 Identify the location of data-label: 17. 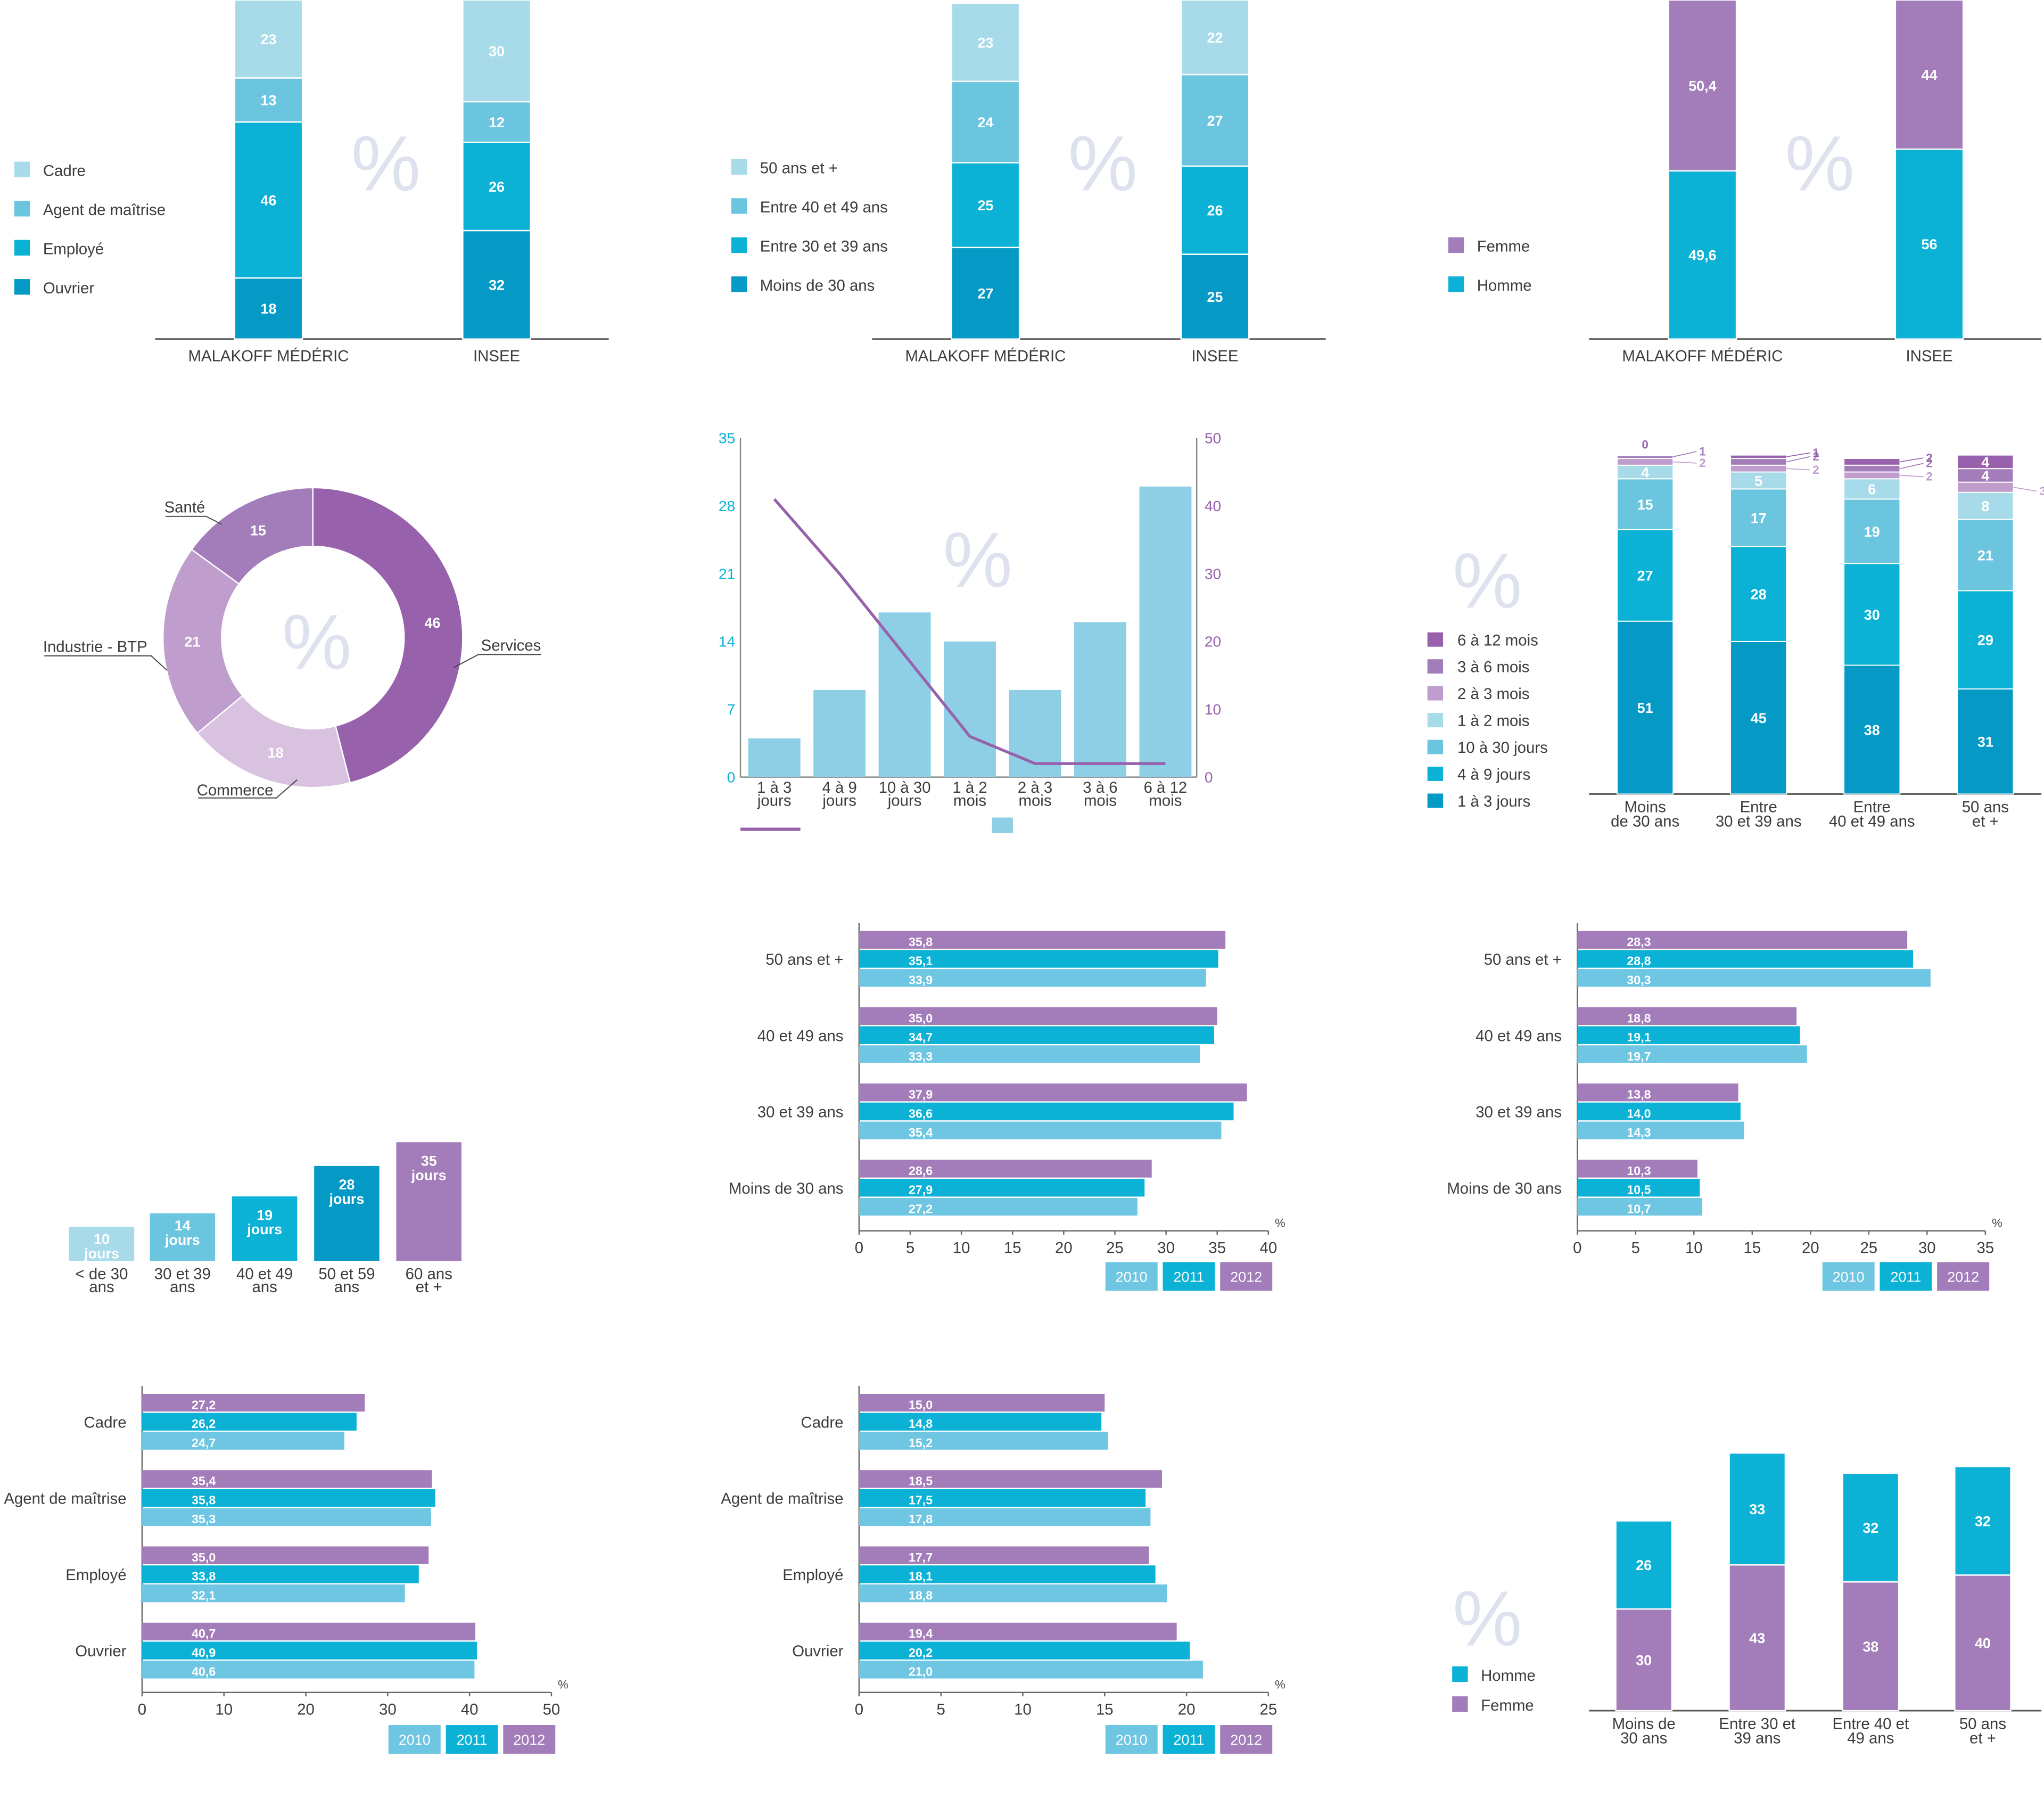
(1759, 518).